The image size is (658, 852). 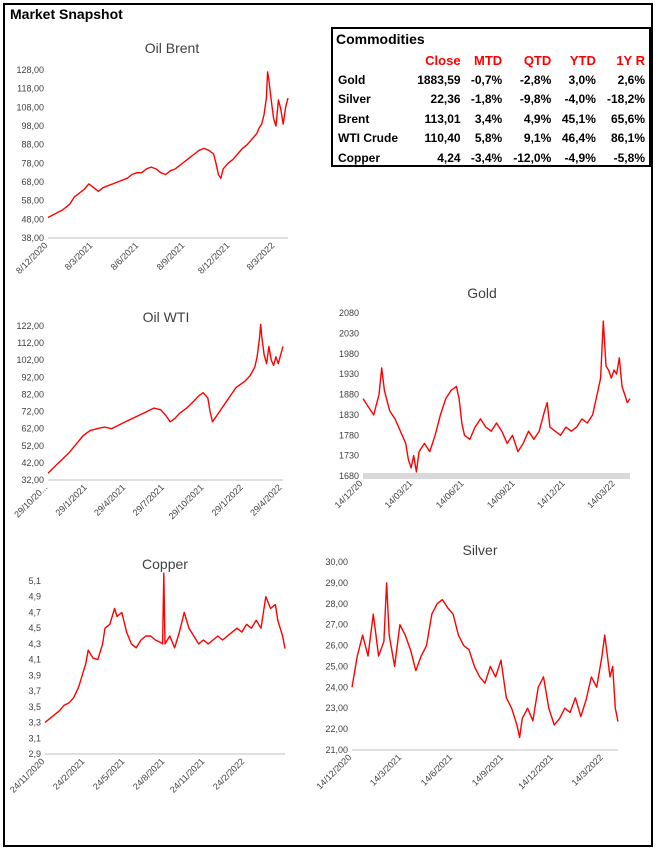 What do you see at coordinates (442, 118) in the screenshot?
I see `row-close: 113,01` at bounding box center [442, 118].